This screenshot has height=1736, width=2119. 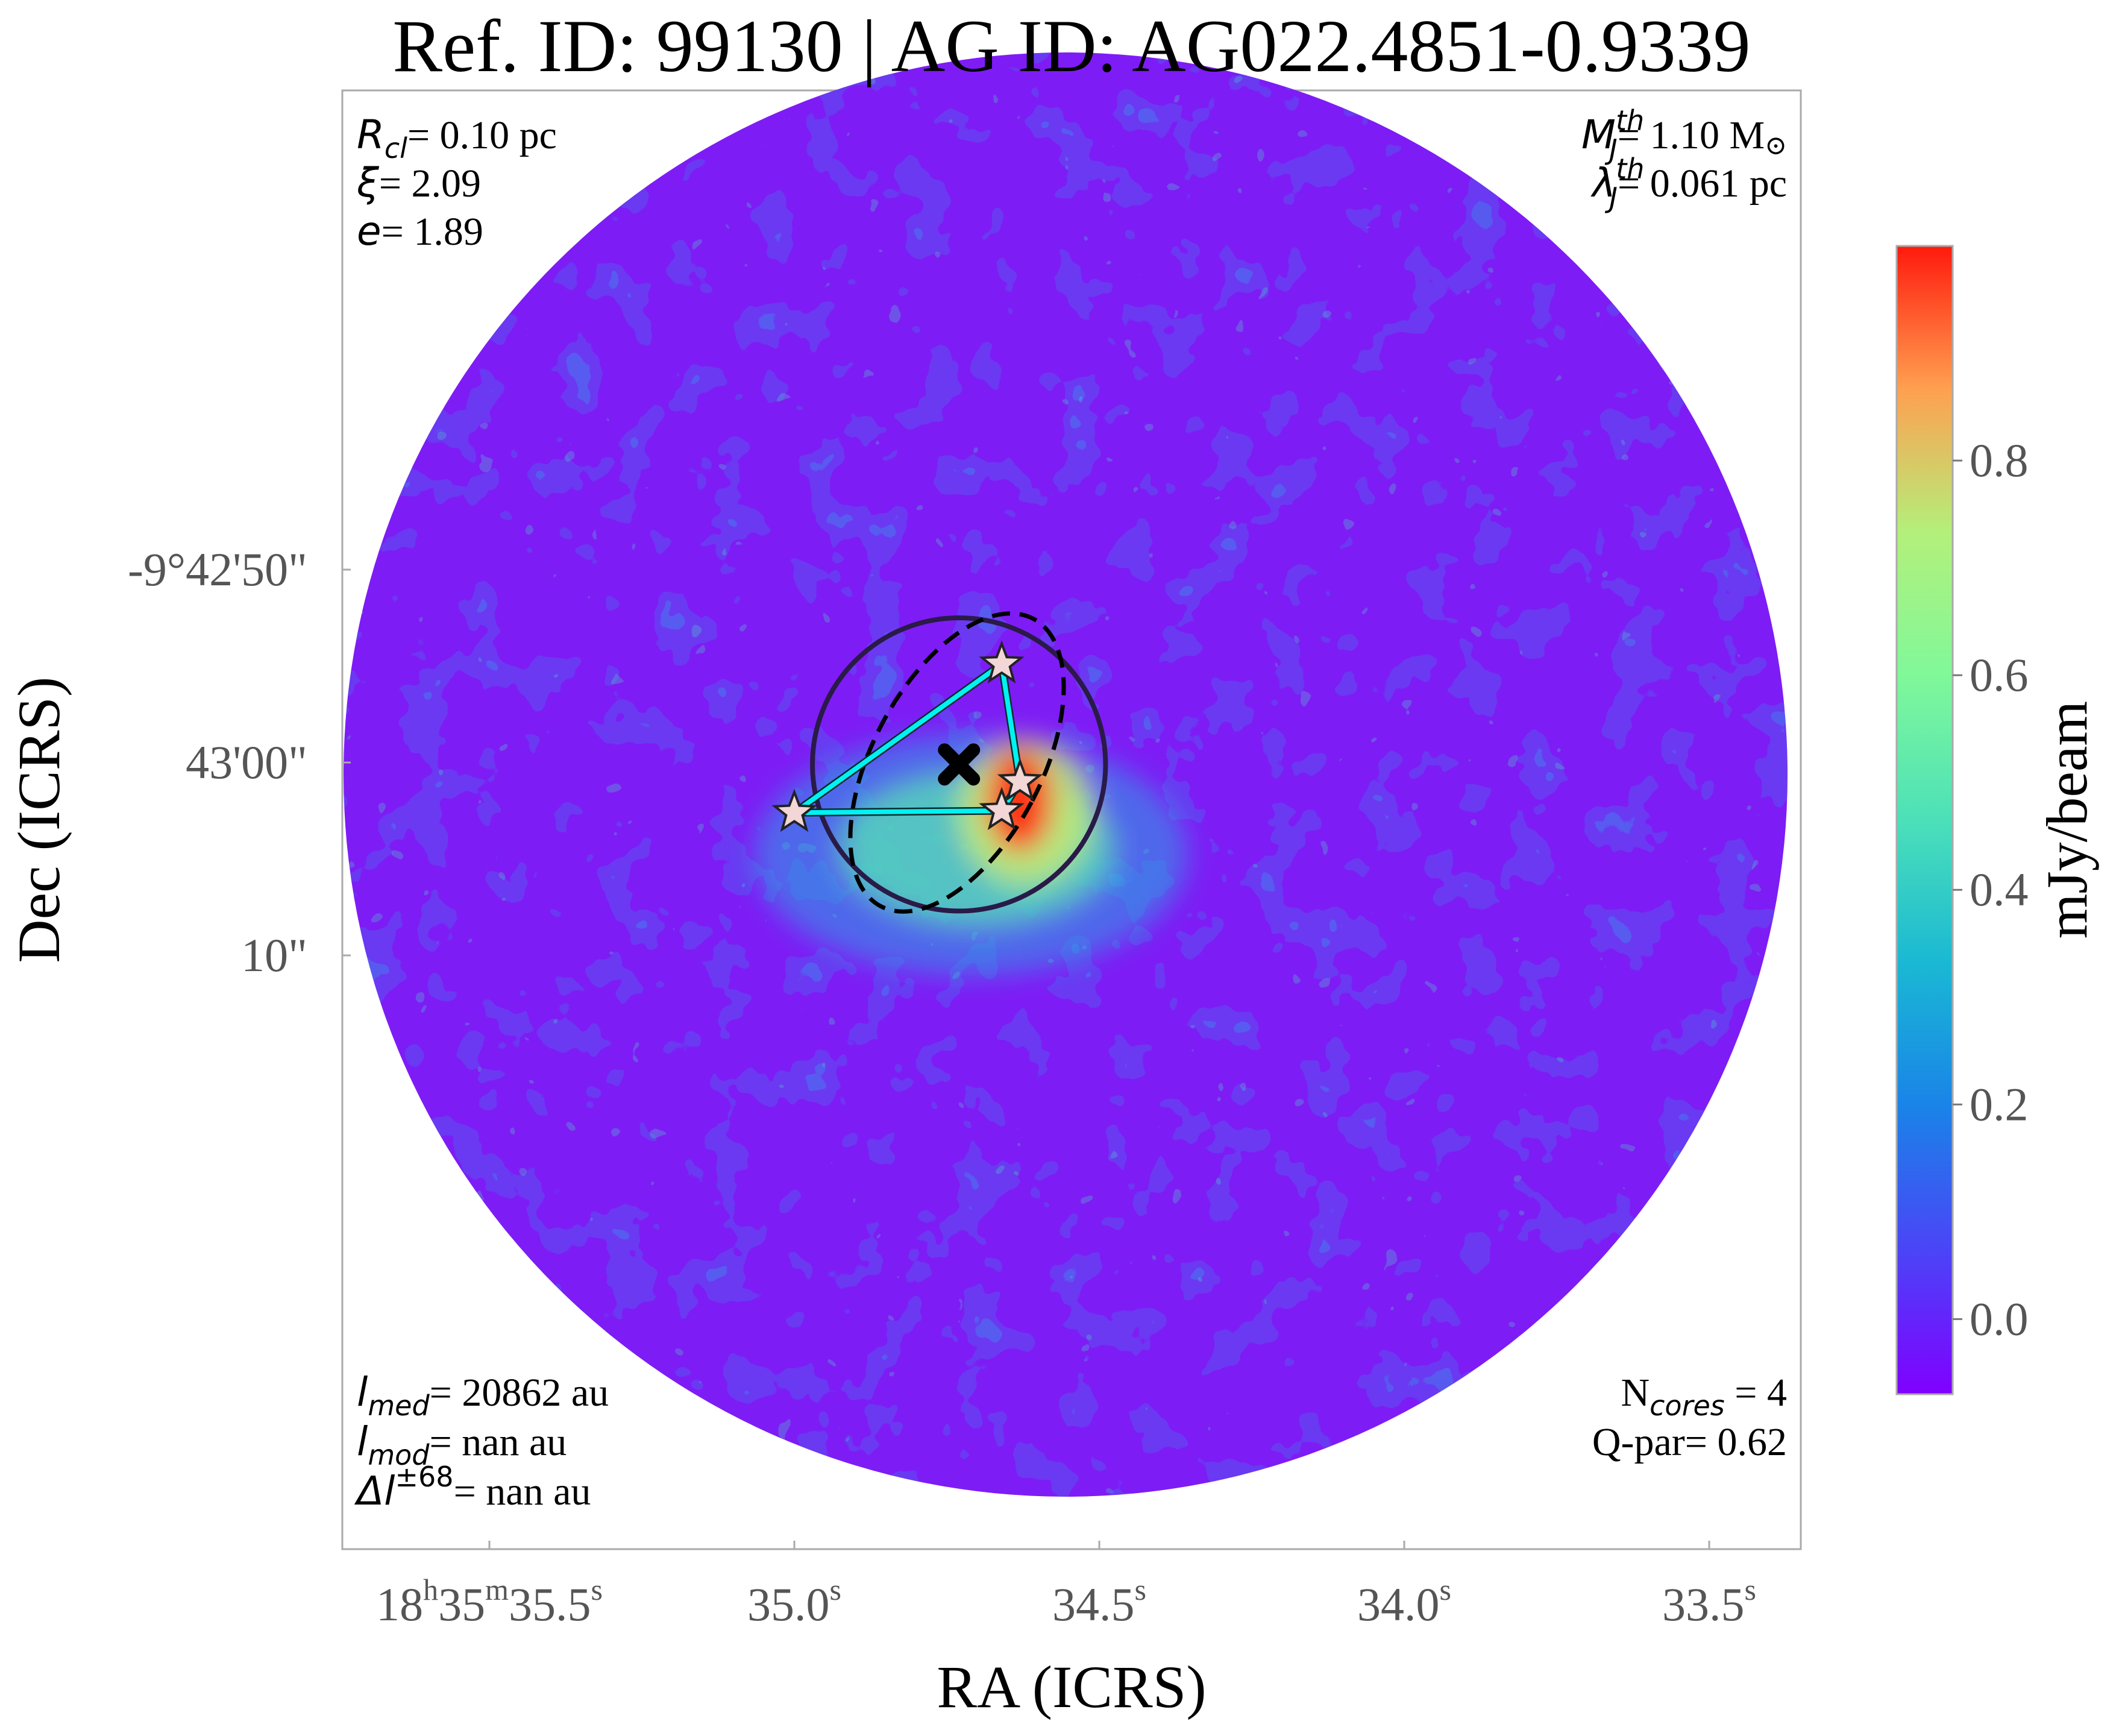 I want to click on fitted-ellipse, so click(x=957, y=762).